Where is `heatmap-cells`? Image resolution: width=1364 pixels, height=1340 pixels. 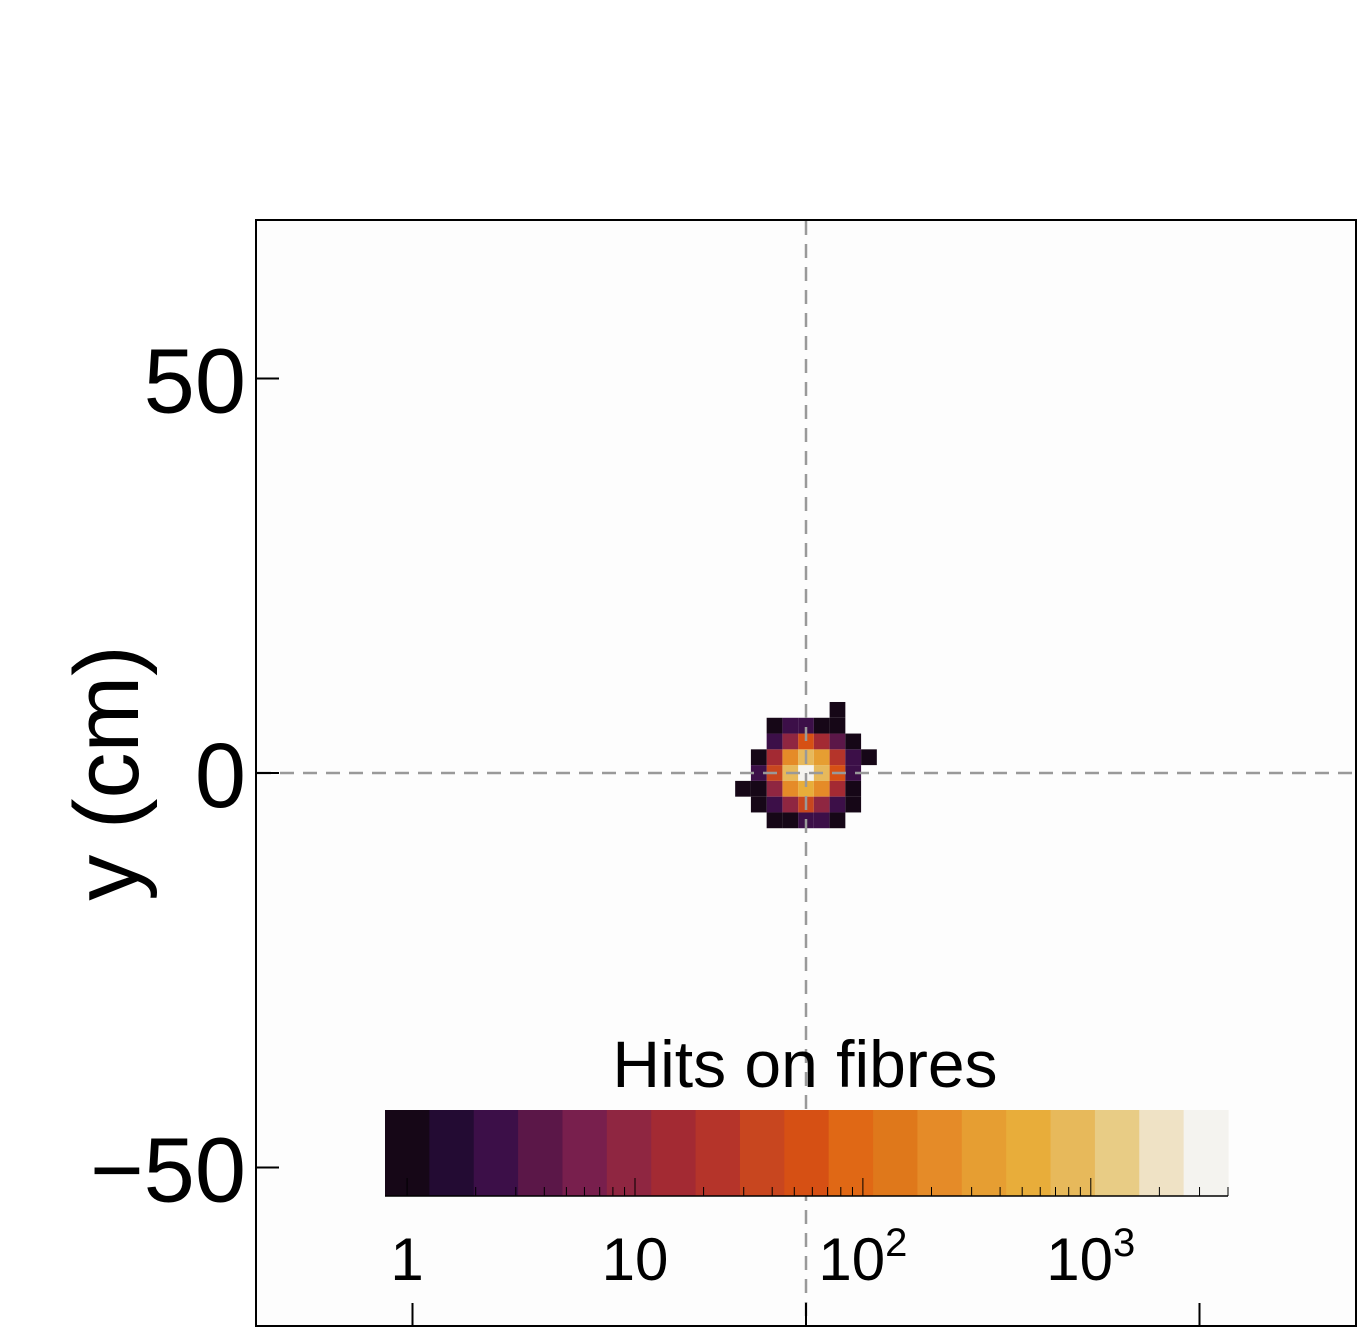
heatmap-cells is located at coordinates (806, 765).